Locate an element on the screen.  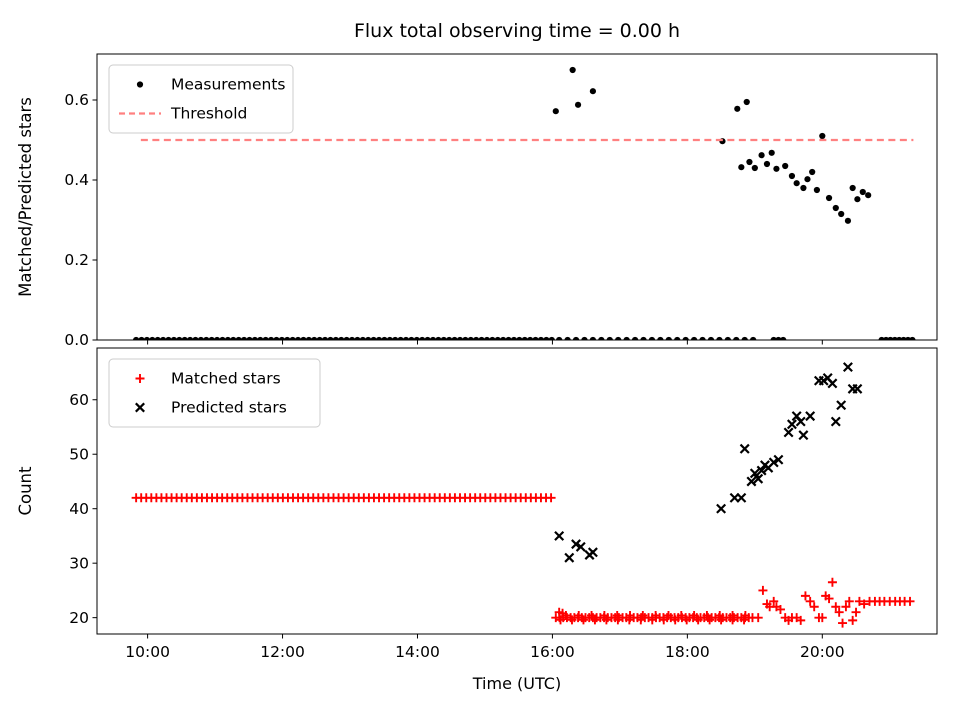
legend-entry: Measurements is located at coordinates (211, 85).